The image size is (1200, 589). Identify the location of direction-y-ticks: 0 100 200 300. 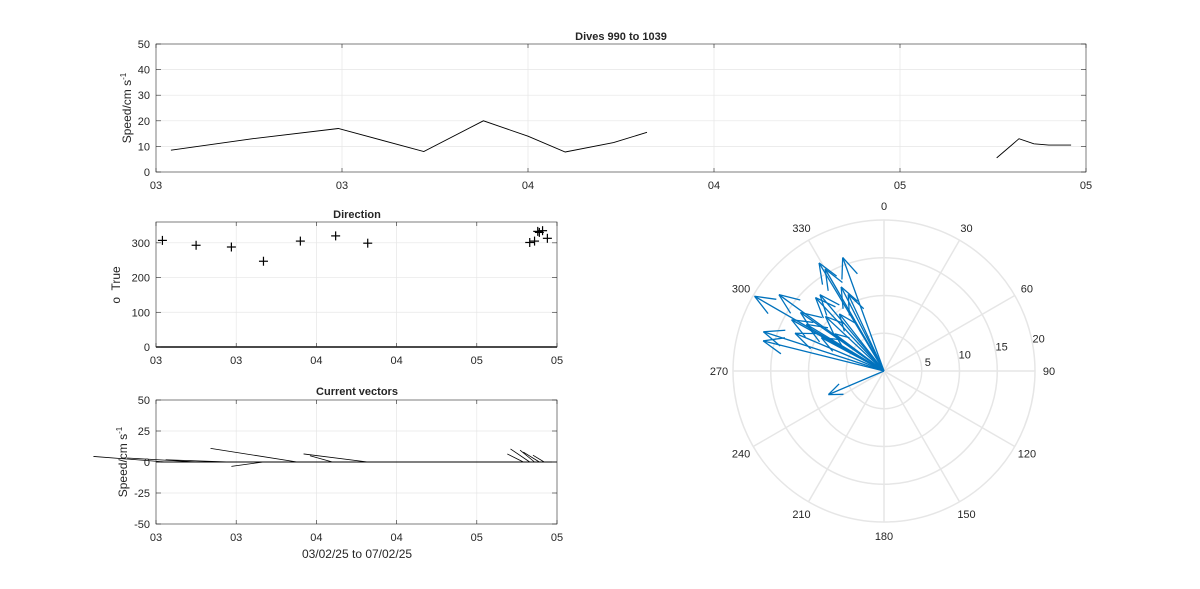
(344, 296).